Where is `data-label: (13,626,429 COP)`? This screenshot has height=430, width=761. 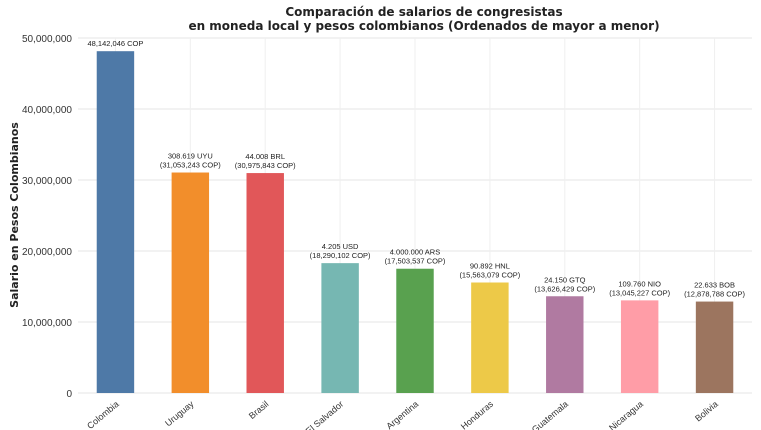 data-label: (13,626,429 COP) is located at coordinates (564, 288).